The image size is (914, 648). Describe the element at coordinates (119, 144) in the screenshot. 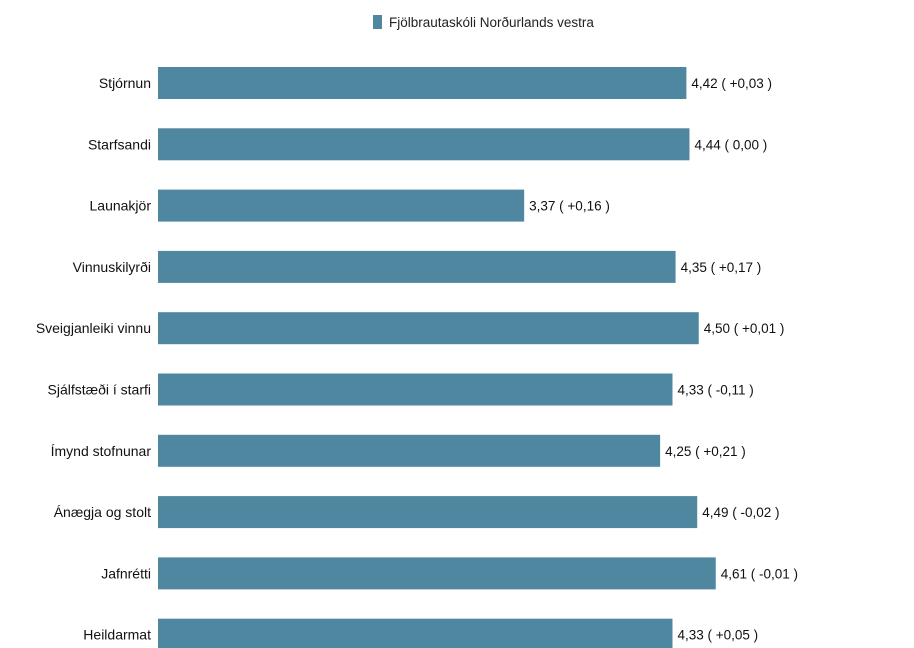

I see `category-label: Starfsandi` at that location.